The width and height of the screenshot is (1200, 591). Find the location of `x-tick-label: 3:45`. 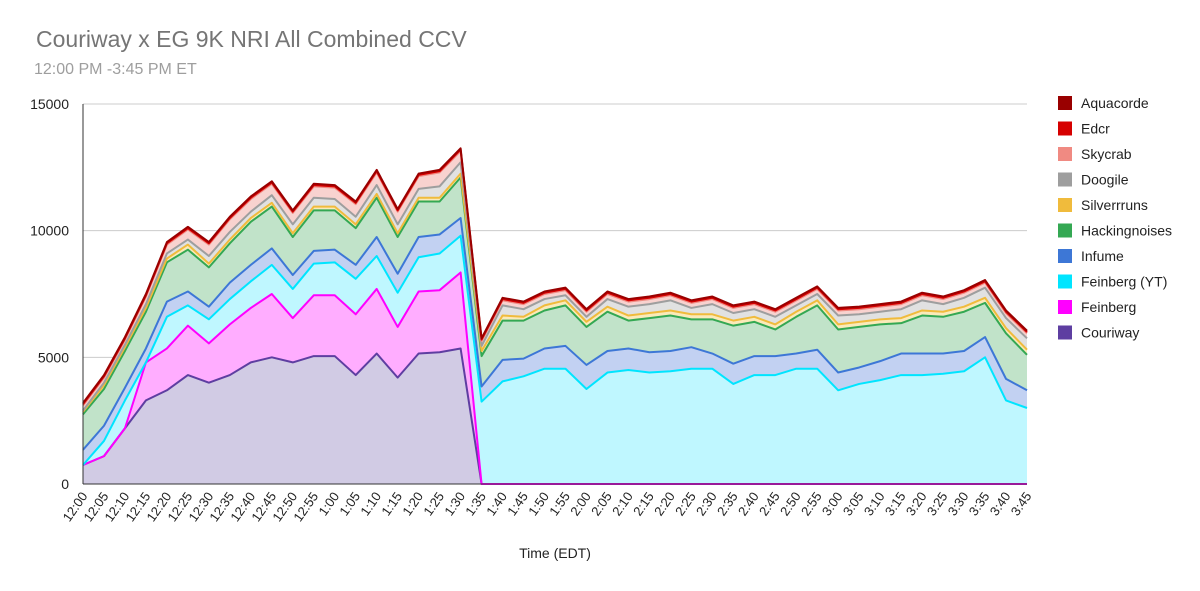

x-tick-label: 3:45 is located at coordinates (1021, 503).